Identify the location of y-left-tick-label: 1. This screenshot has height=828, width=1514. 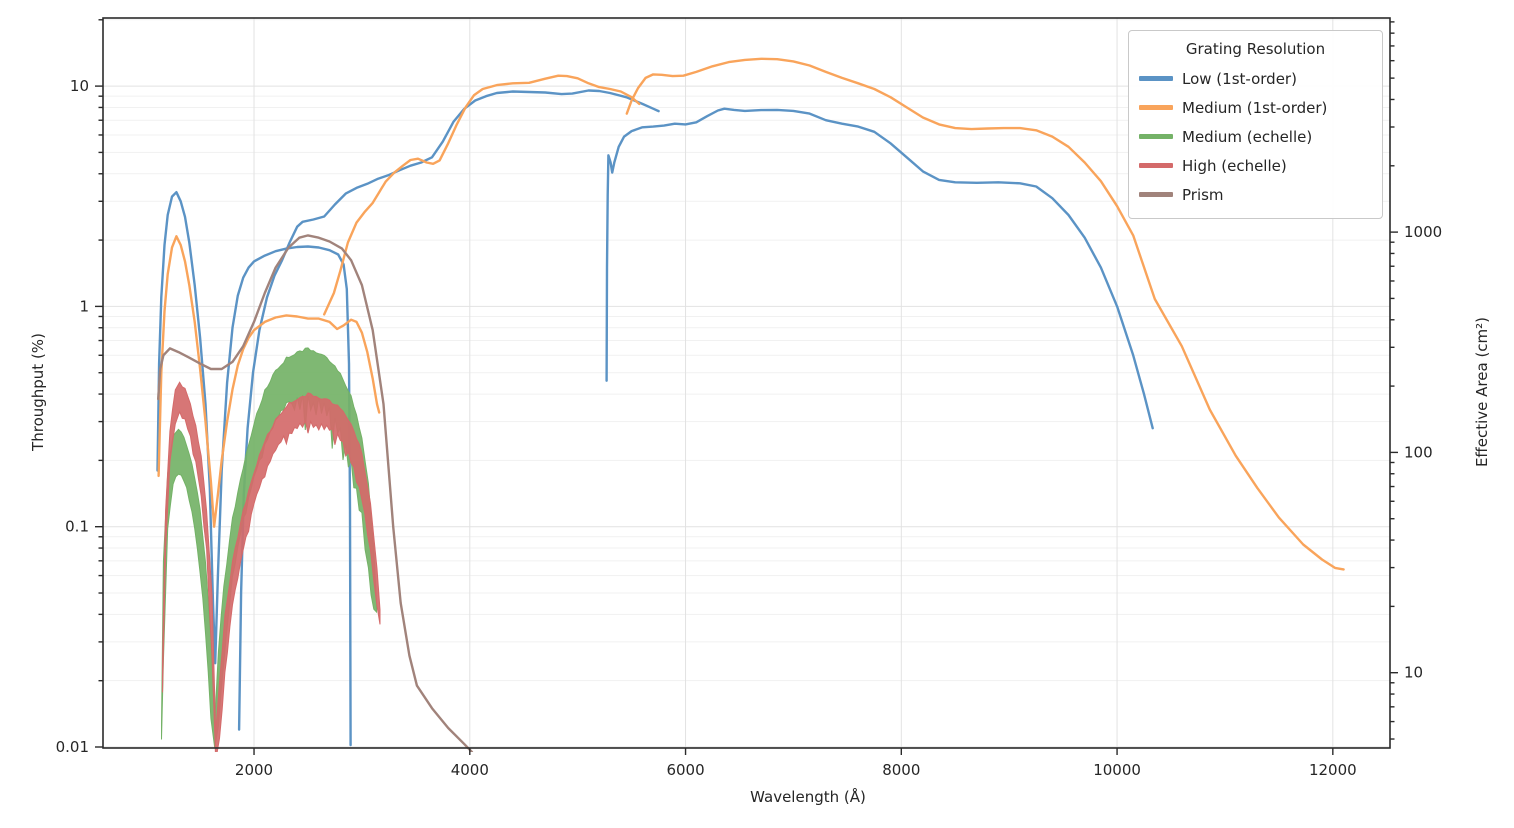
(84, 306).